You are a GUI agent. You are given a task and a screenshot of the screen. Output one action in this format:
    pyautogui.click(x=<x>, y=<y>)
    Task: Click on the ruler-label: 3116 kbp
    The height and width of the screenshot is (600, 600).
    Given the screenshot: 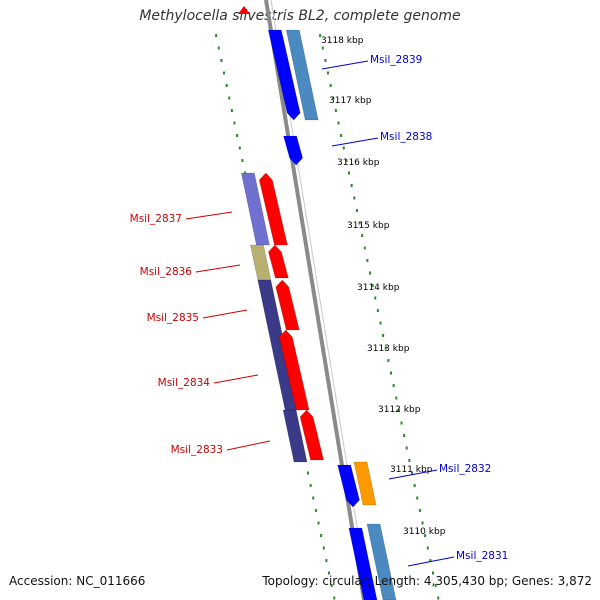 What is the action you would take?
    pyautogui.click(x=358, y=163)
    